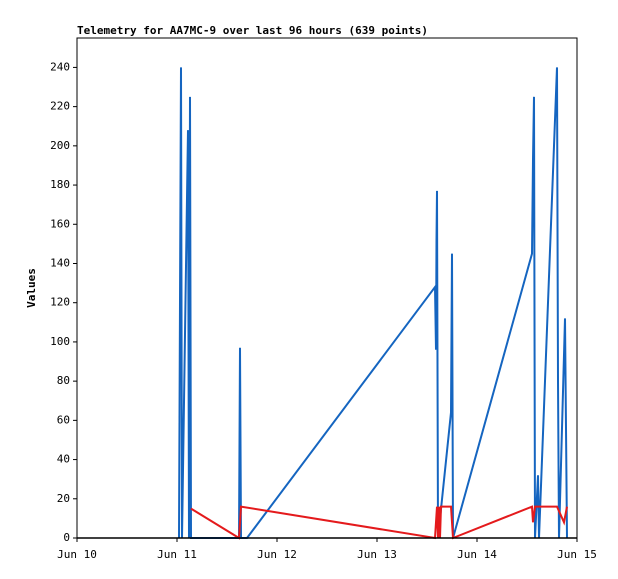 This screenshot has width=618, height=579. I want to click on y-tick-label: 160, so click(60, 223).